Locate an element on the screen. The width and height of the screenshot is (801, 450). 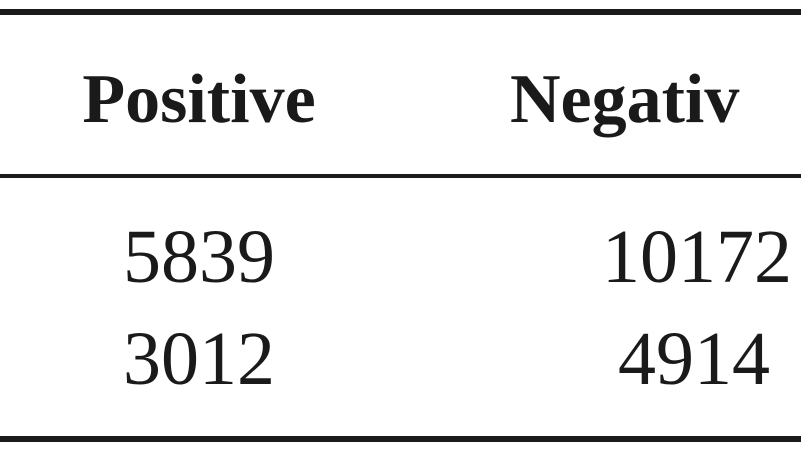
table-cell: 4914 is located at coordinates (694, 359).